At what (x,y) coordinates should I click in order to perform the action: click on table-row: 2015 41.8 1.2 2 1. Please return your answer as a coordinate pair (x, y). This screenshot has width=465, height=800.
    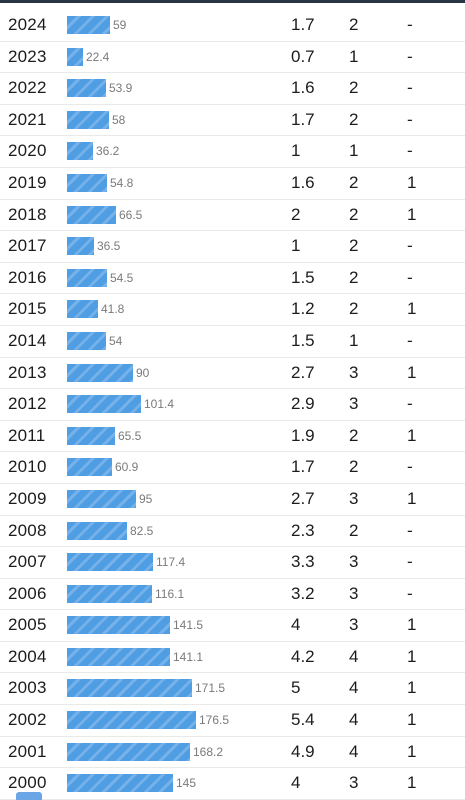
    Looking at the image, I should click on (232, 310).